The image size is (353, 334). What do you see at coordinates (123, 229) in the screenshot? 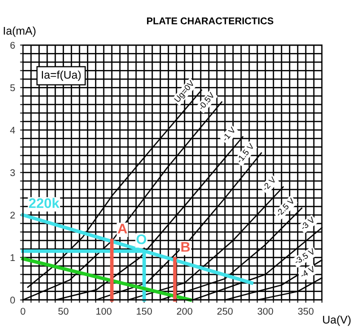
I see `series-label: A` at bounding box center [123, 229].